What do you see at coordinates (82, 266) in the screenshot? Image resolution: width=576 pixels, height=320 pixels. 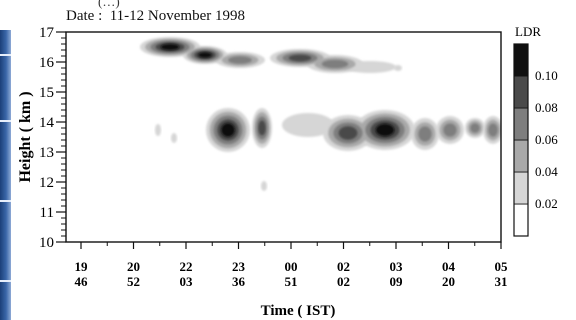 I see `x-tick-label-hour: 19` at bounding box center [82, 266].